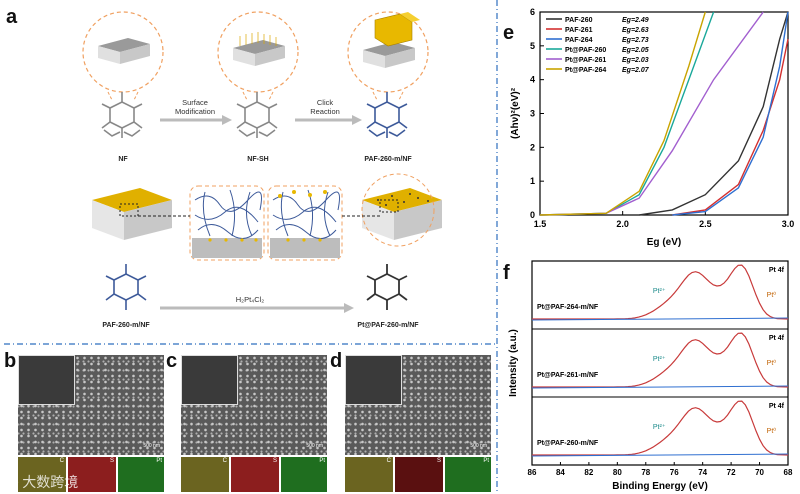  Describe the element at coordinates (617, 472) in the screenshot. I see `x-tick-label: 80` at that location.